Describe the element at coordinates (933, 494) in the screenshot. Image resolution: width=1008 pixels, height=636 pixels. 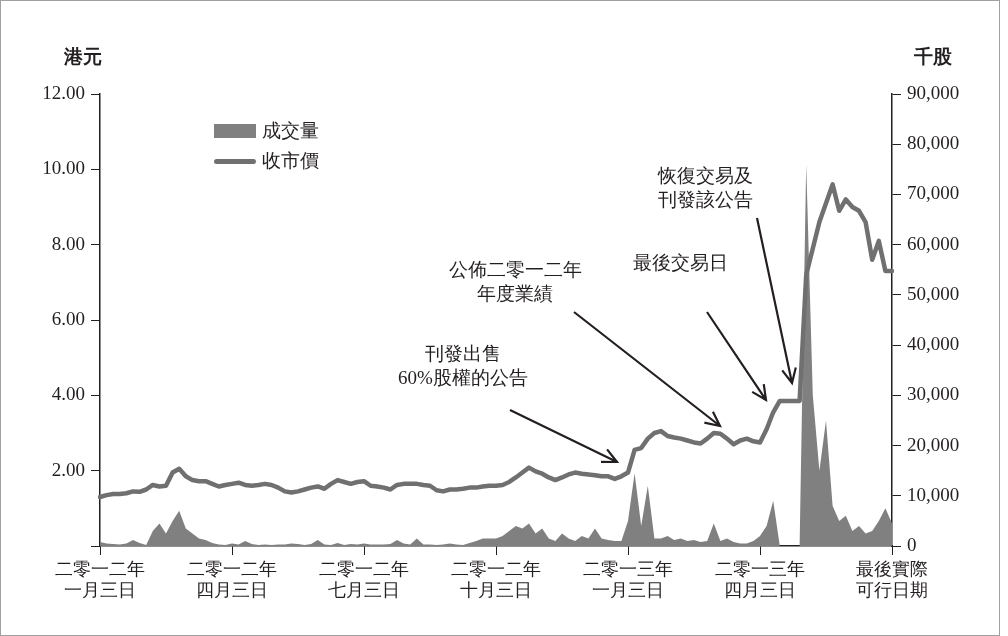
I see `y2-tick-label: 10,000` at that location.